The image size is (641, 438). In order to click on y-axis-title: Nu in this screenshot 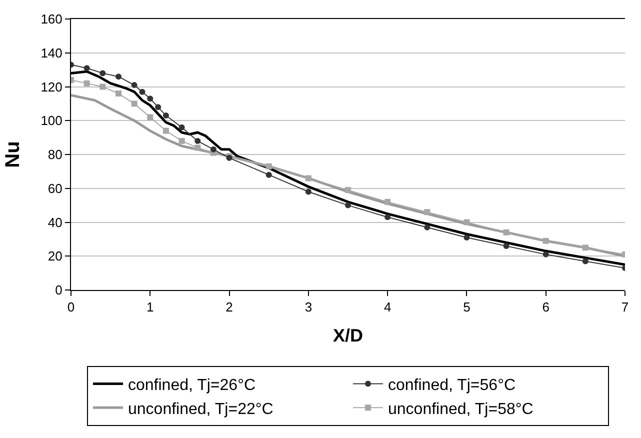, I will do `click(13, 154)`.